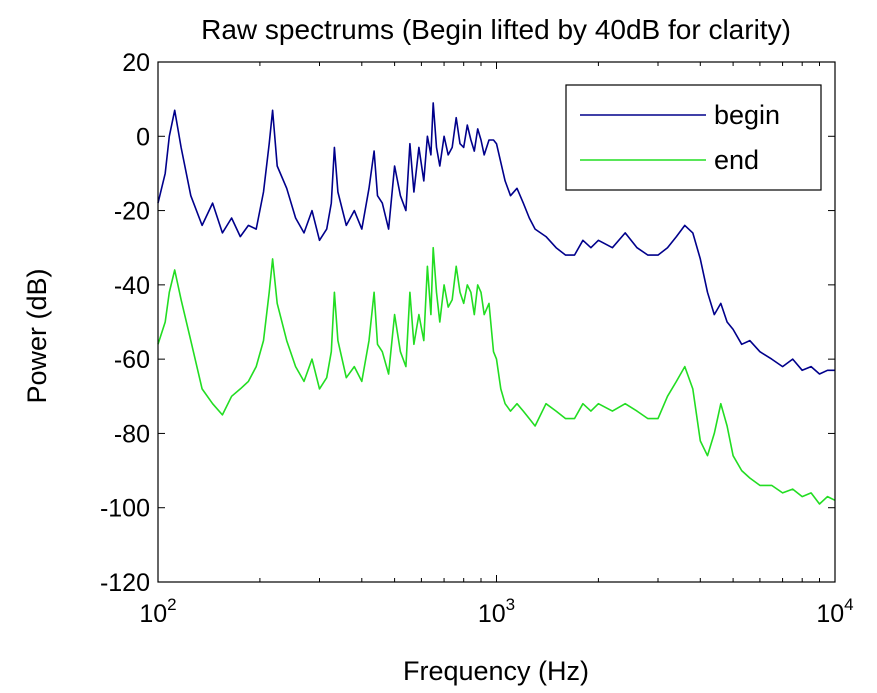 This screenshot has width=877, height=693. I want to click on y-tick-label: -40, so click(132, 286).